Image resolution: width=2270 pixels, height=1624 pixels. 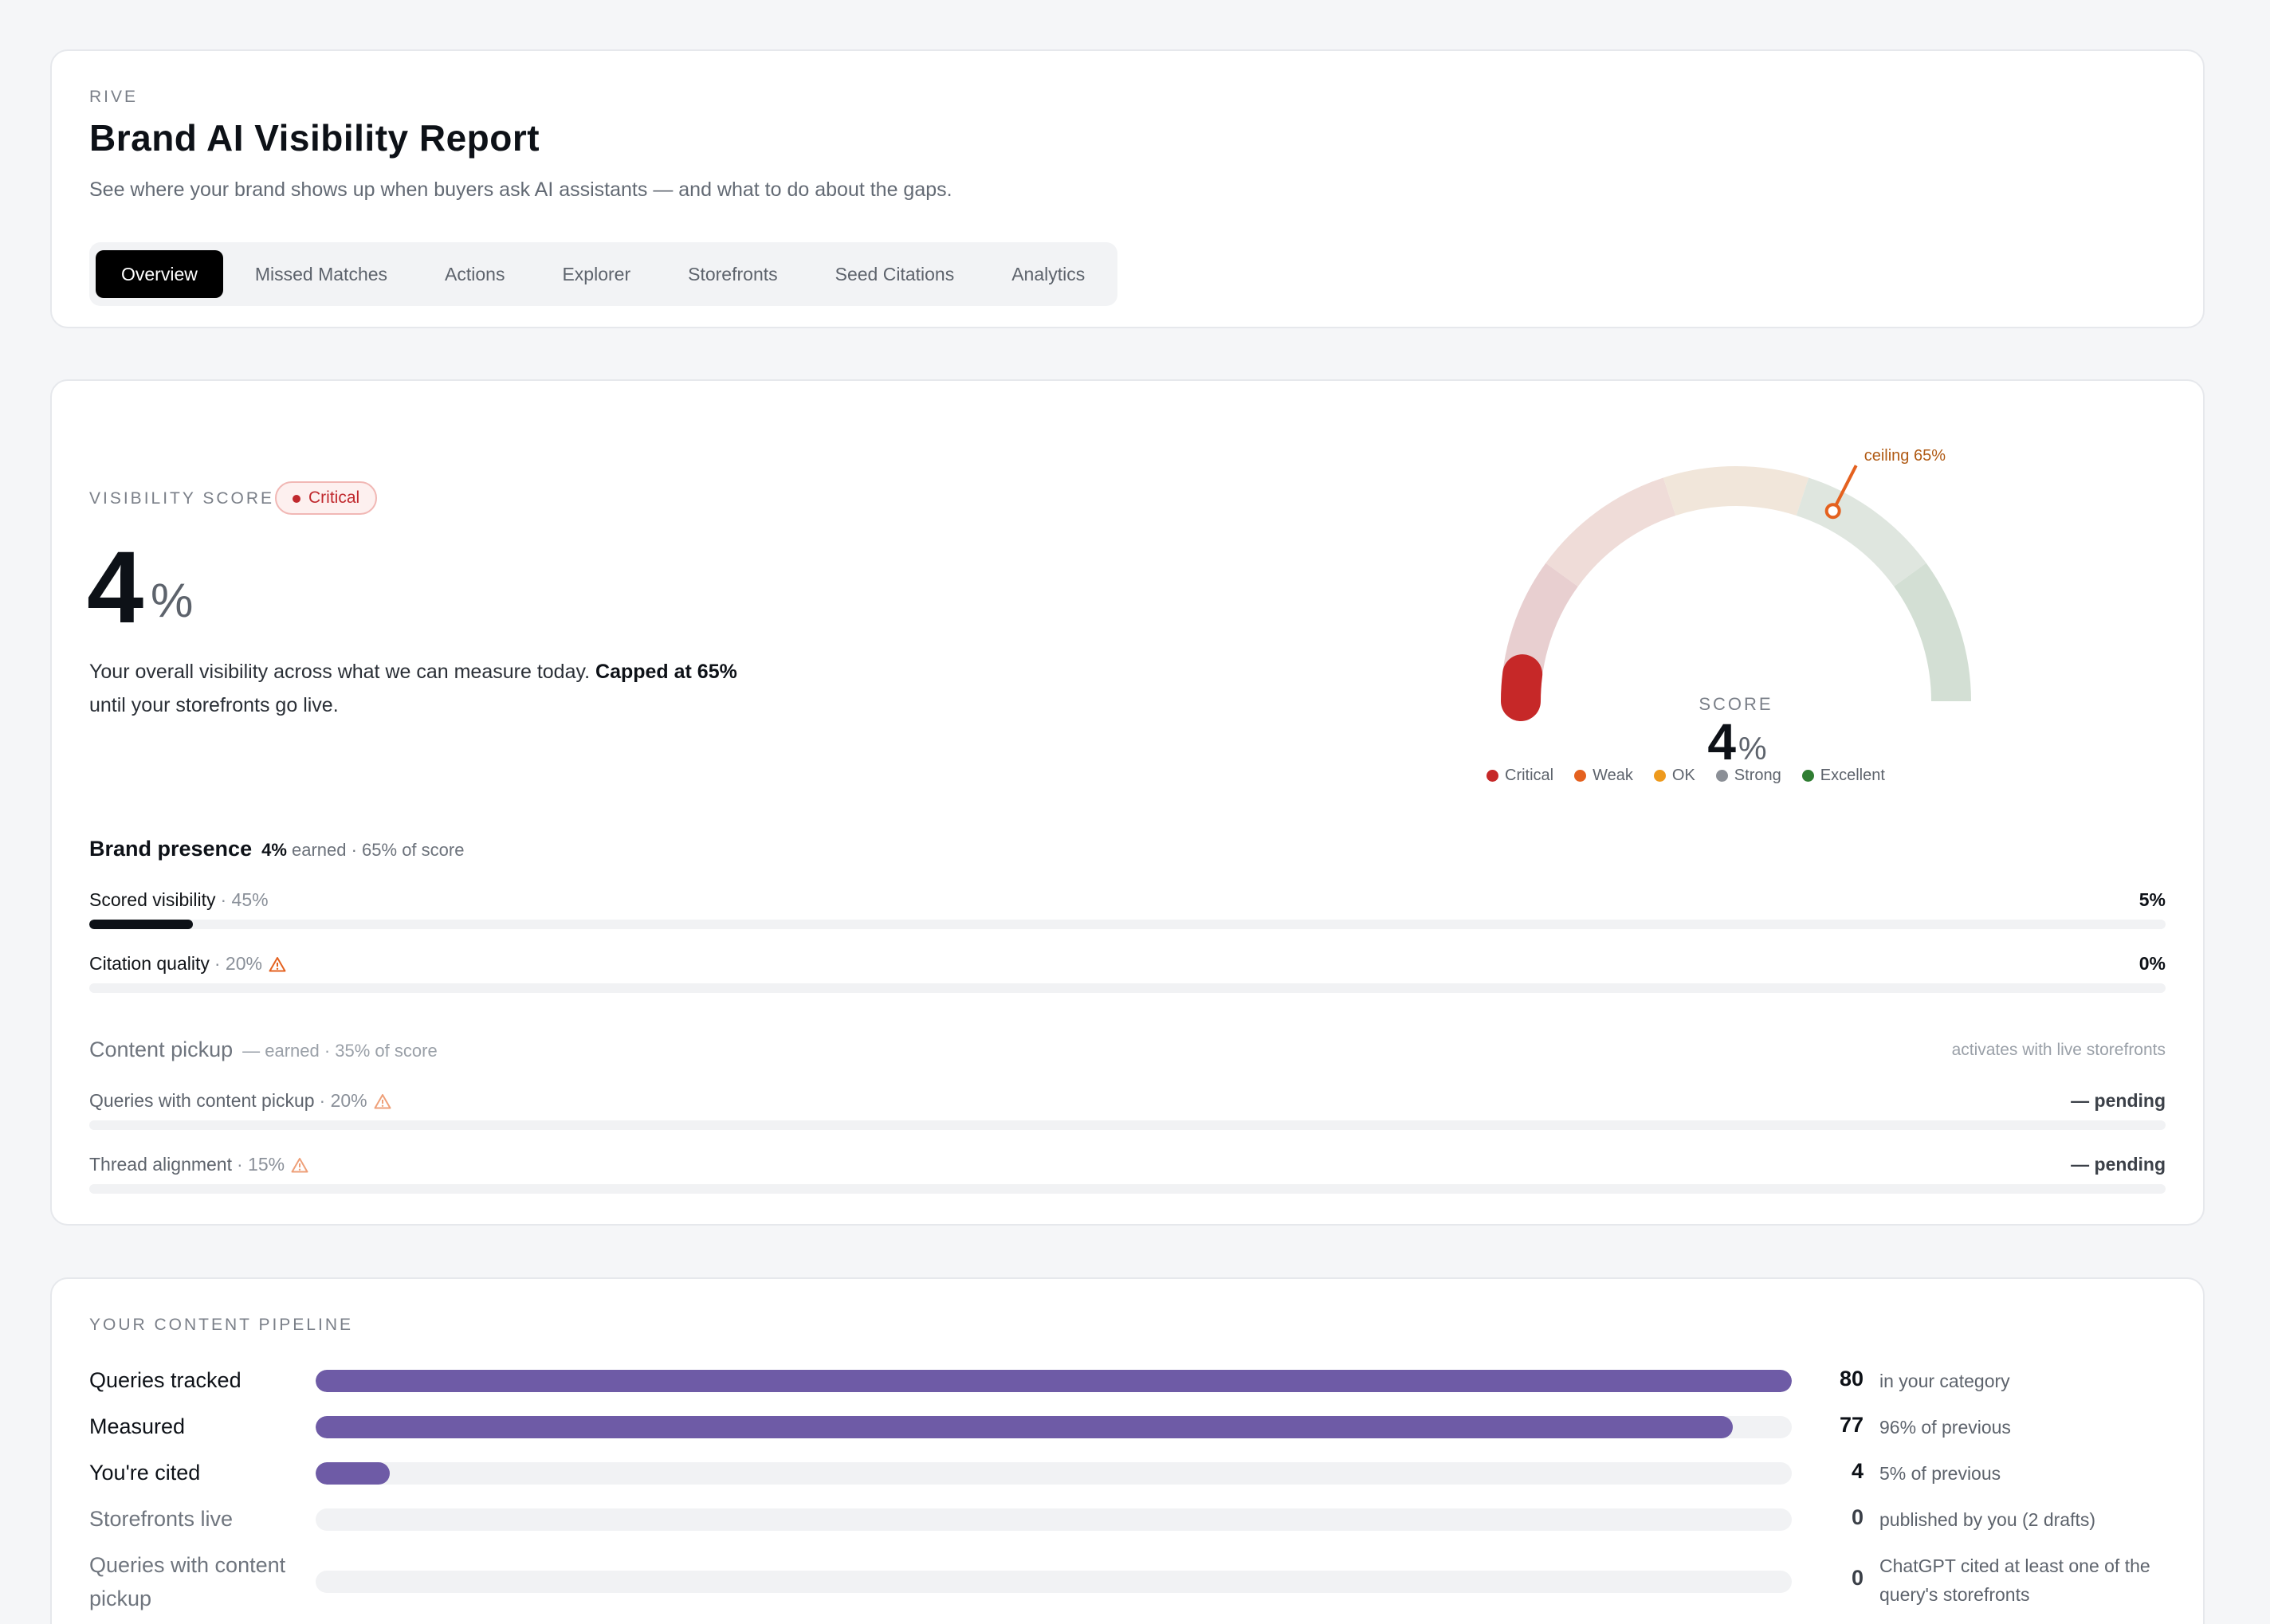 What do you see at coordinates (1748, 776) in the screenshot?
I see `legend-item-strong: Strong` at bounding box center [1748, 776].